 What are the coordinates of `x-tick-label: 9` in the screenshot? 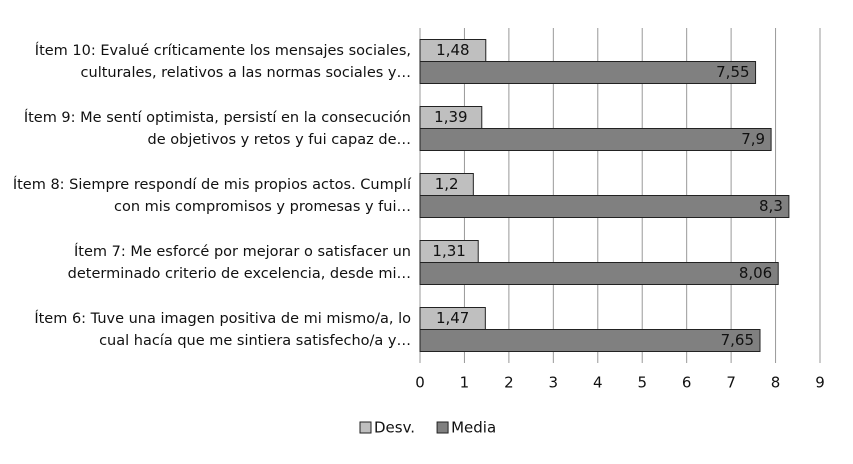 It's located at (820, 383).